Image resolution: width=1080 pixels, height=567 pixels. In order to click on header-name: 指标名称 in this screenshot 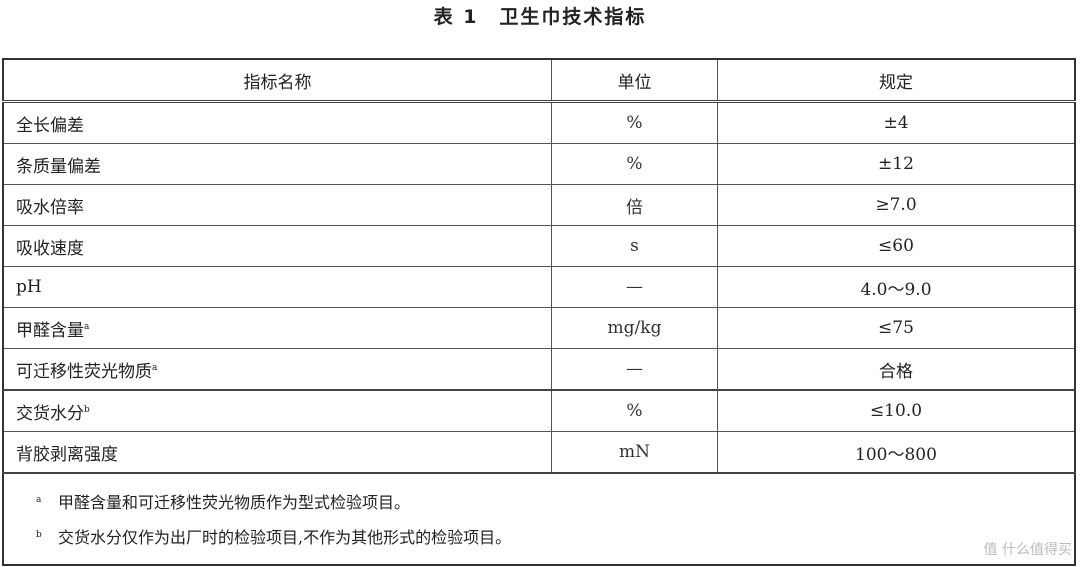, I will do `click(277, 80)`.